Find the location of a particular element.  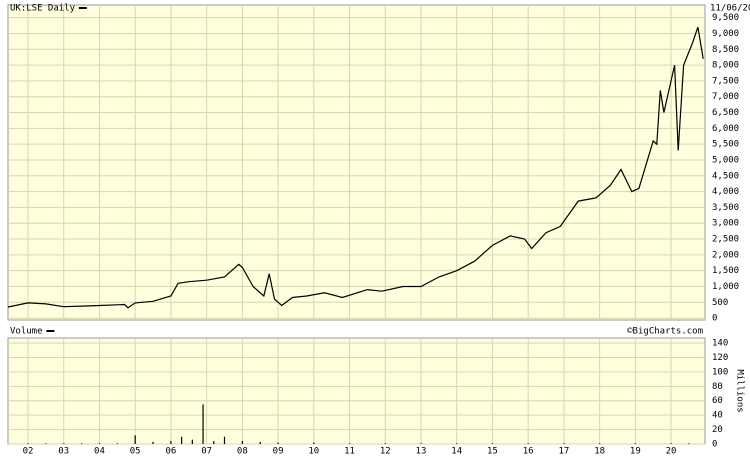

x-tick-label: 17 is located at coordinates (563, 451).